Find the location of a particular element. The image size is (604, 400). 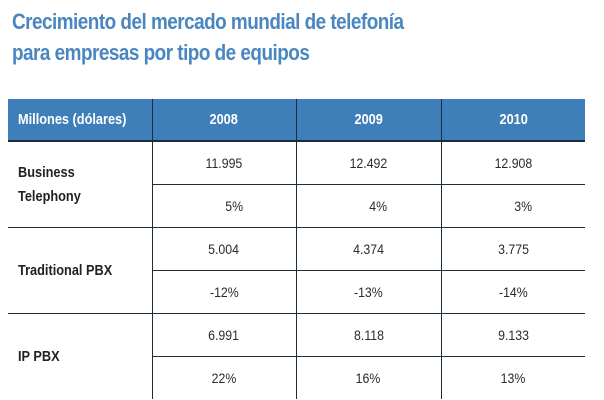

row-label-ip-pbx: IP PBX is located at coordinates (39, 356).